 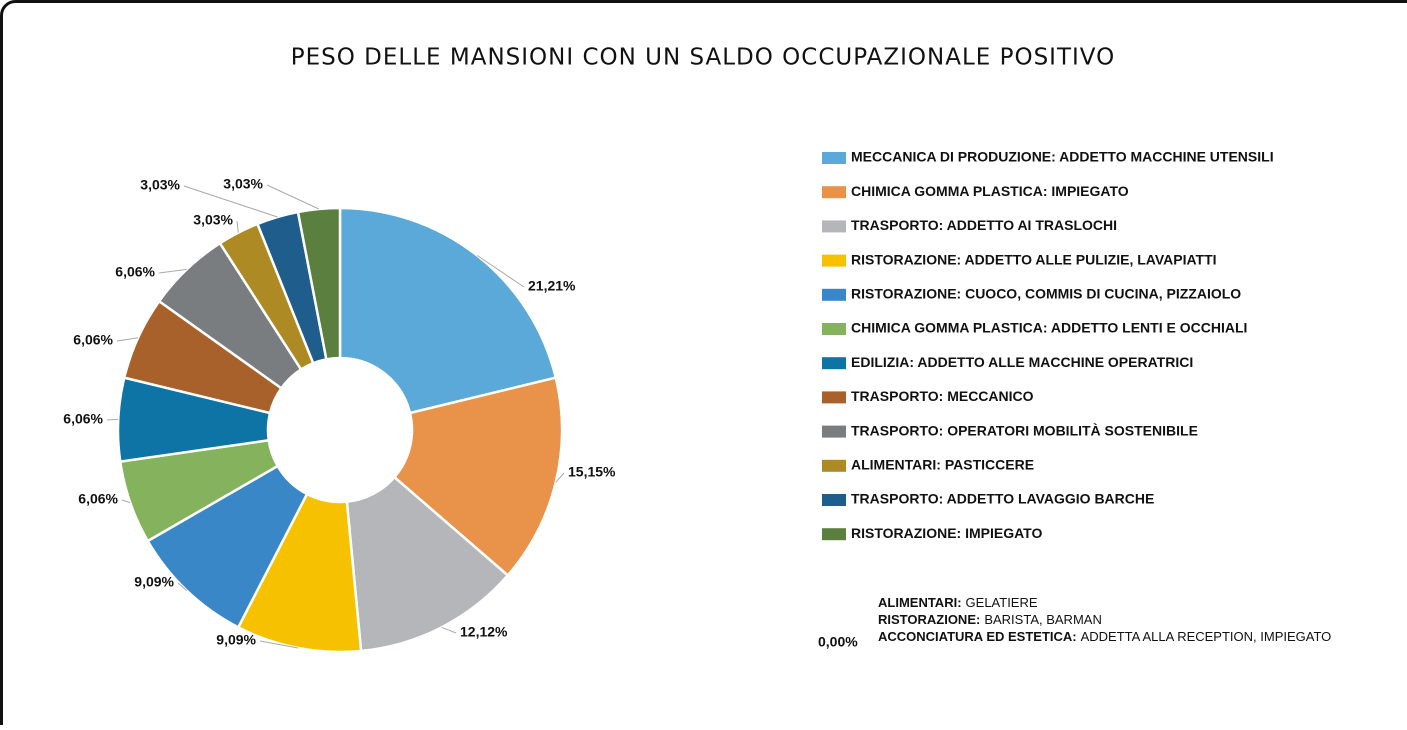 I want to click on annotation-roles: BARISTA, BARMAN, so click(x=1043, y=619).